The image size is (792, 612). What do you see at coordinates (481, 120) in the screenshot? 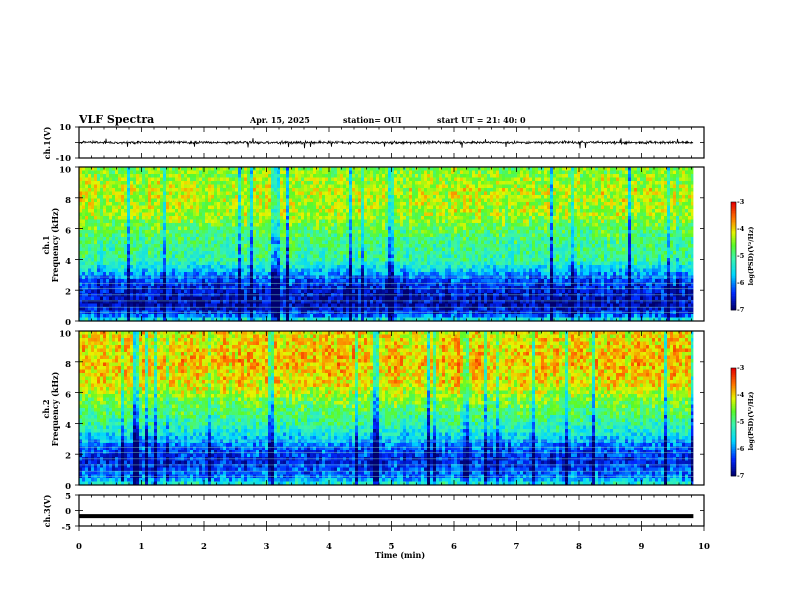
I see `header-start-time: start UT = 21: 40: 0` at bounding box center [481, 120].